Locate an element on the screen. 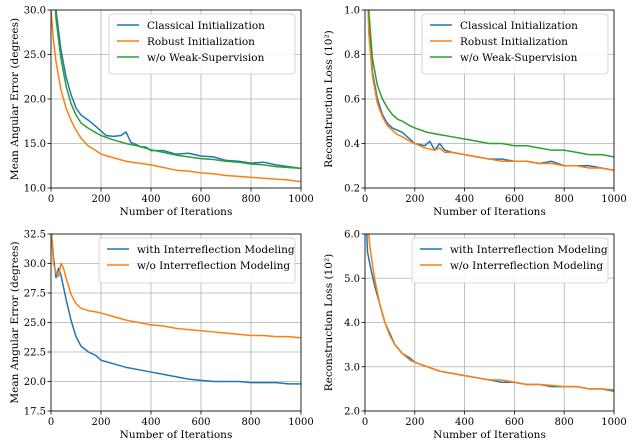 The image size is (632, 447). y-tick-label: 0.2 is located at coordinates (352, 189).